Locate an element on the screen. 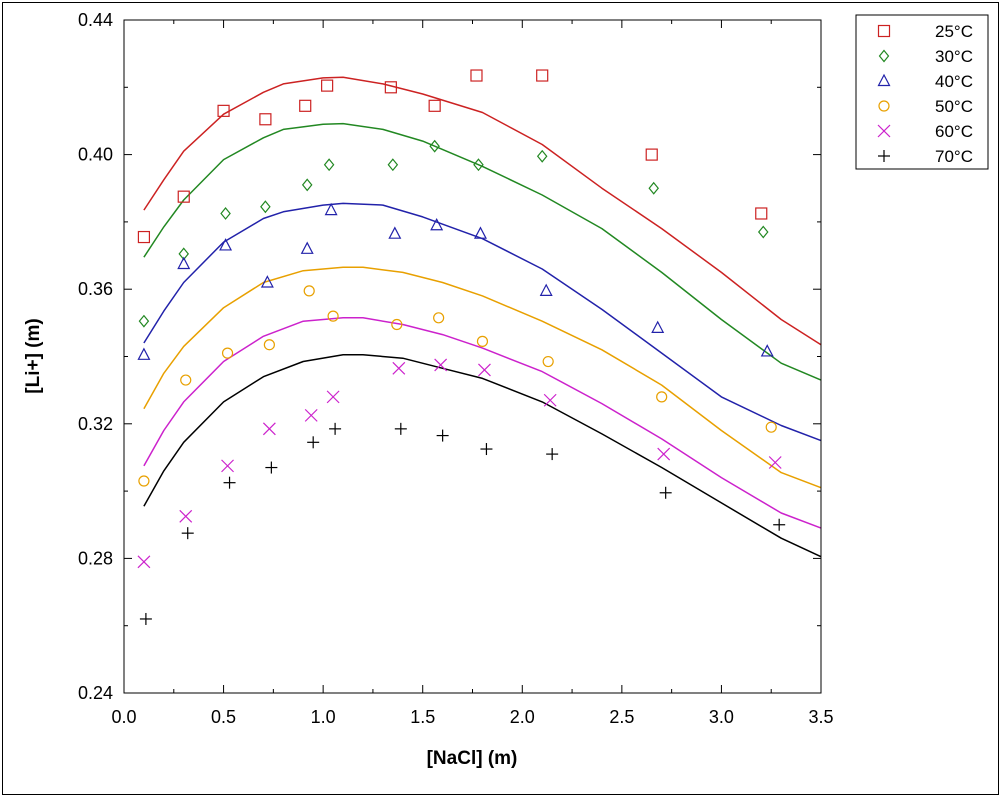 Image resolution: width=1003 pixels, height=799 pixels. y-tick-label: 0.44 is located at coordinates (95, 20).